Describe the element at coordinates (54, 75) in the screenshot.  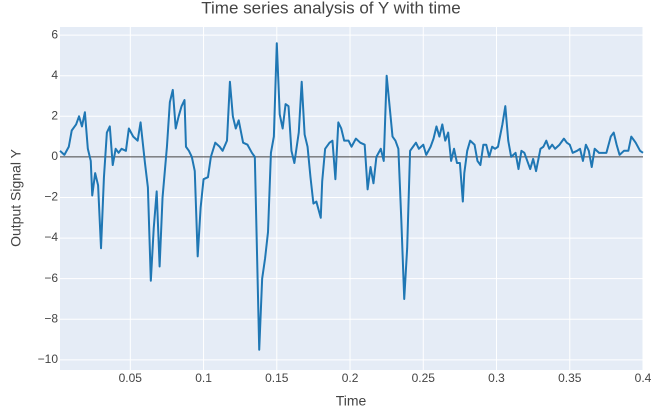
I see `y-tick-label: 4` at that location.